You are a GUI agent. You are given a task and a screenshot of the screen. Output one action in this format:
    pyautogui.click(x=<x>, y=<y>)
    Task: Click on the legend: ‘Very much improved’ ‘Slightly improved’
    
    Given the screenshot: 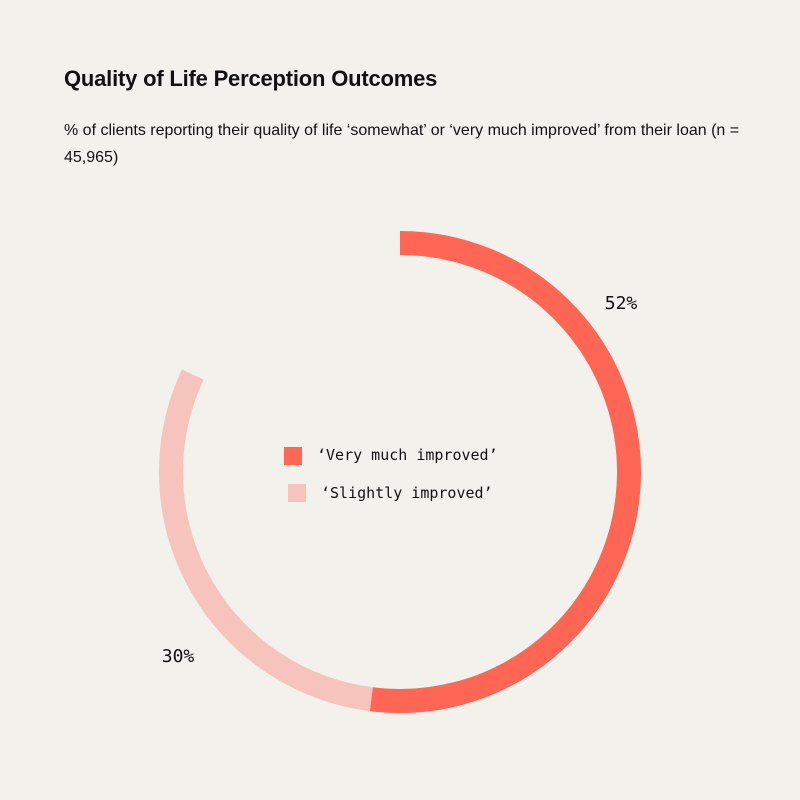 What is the action you would take?
    pyautogui.click(x=391, y=474)
    